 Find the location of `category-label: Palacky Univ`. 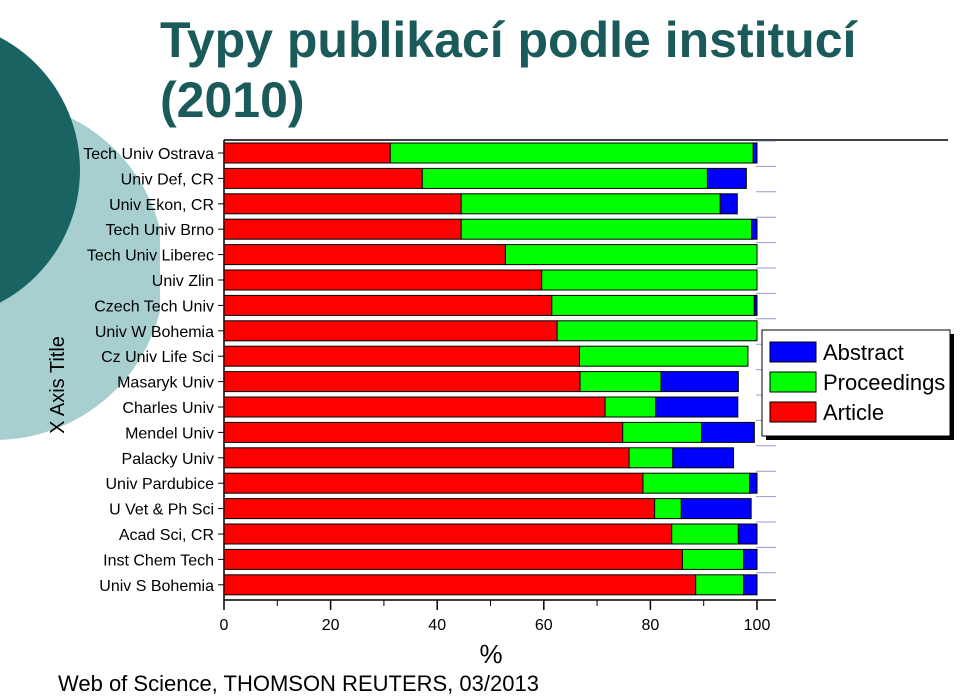

category-label: Palacky Univ is located at coordinates (168, 459).